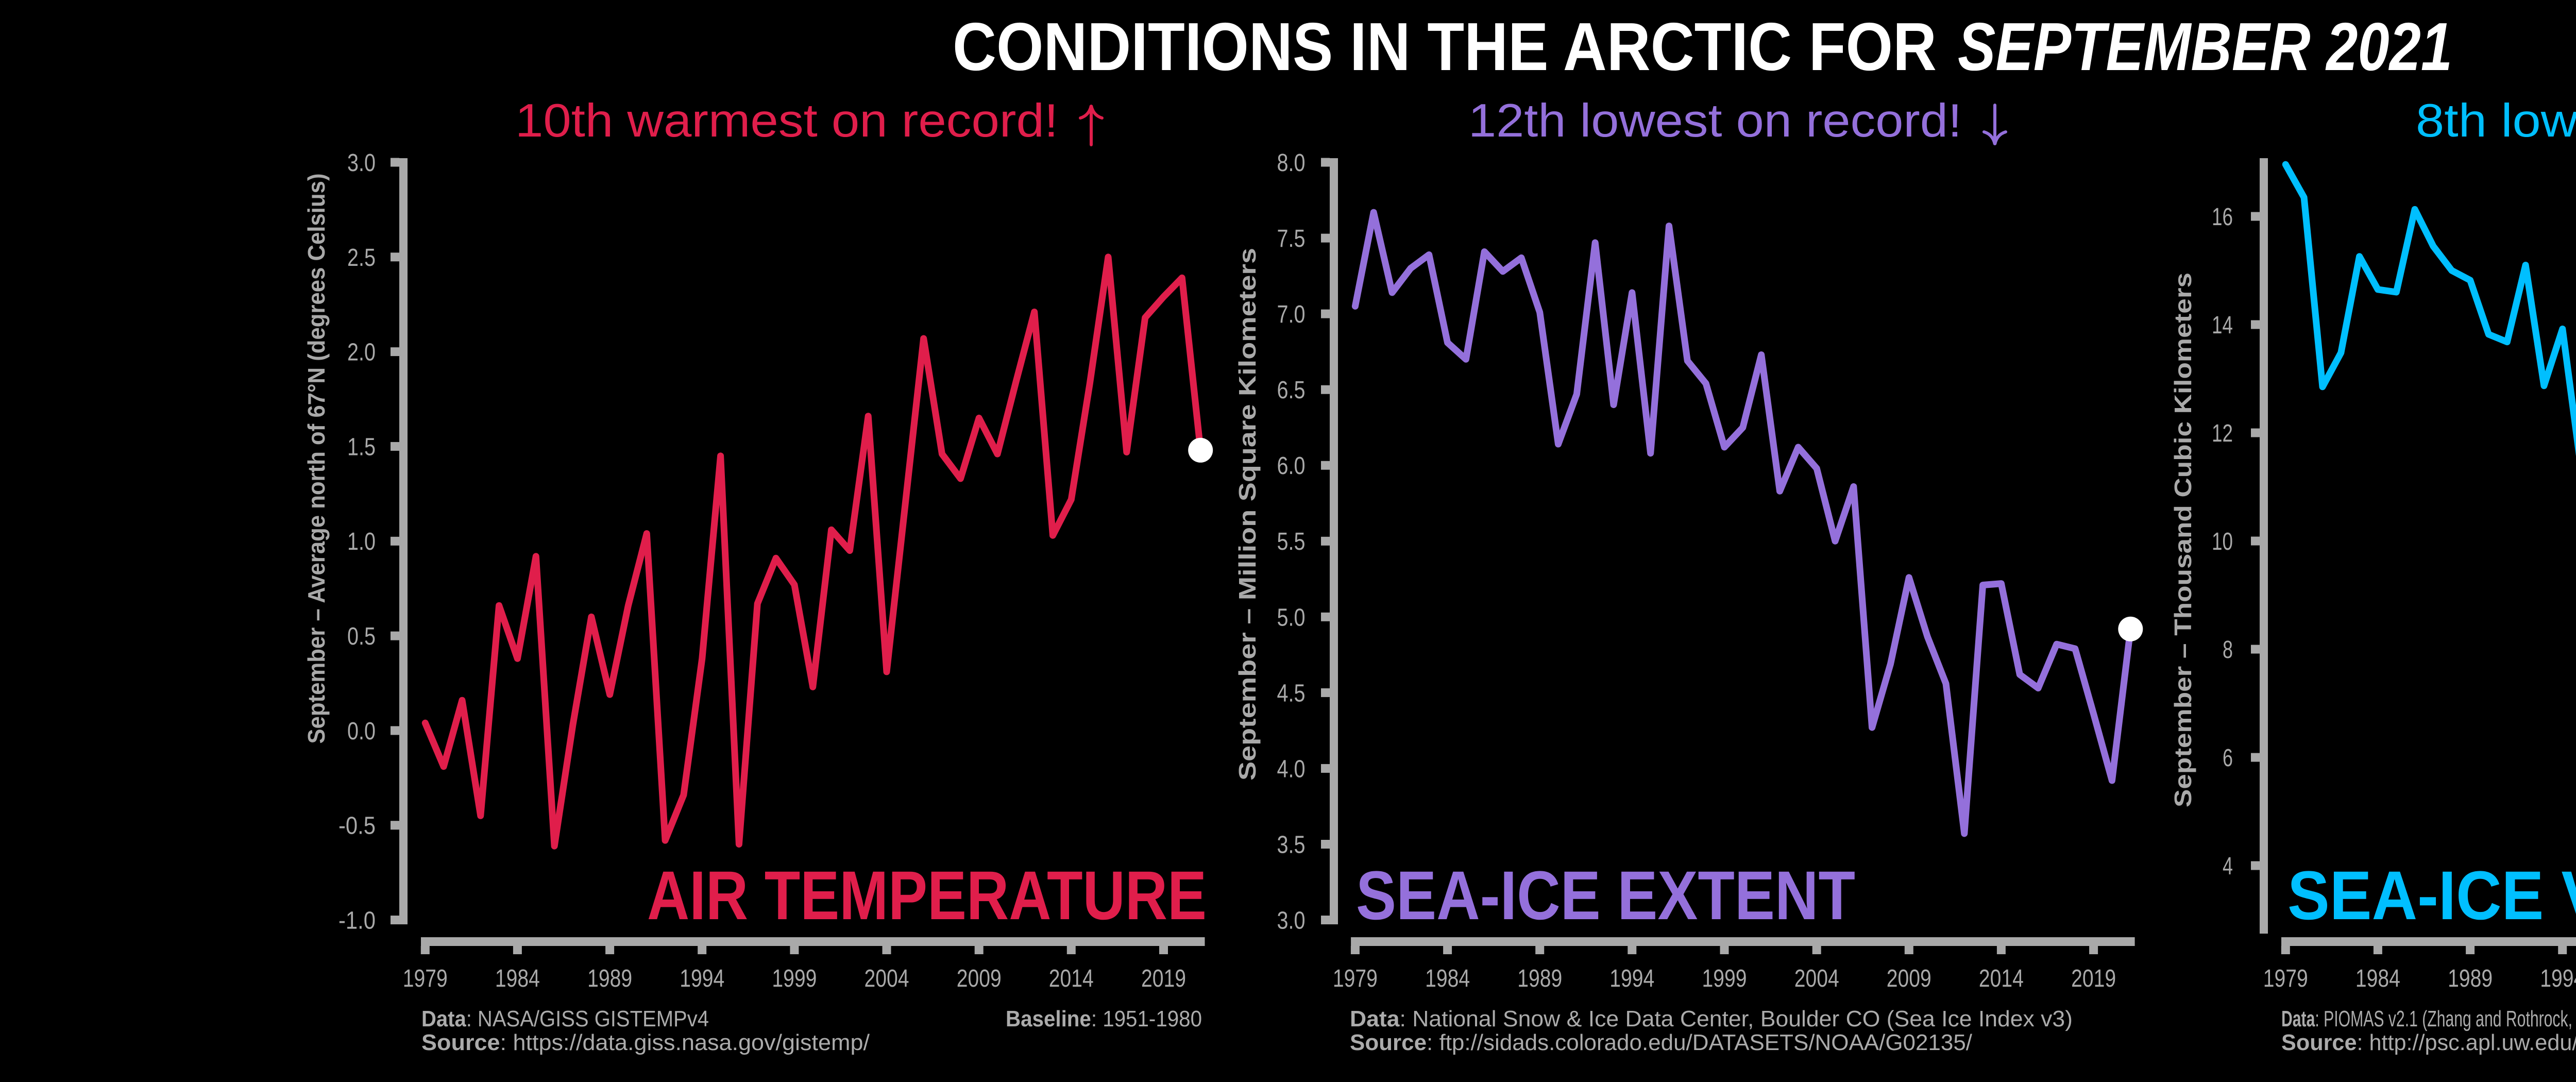 The width and height of the screenshot is (2576, 1082). I want to click on svg-text: 12, so click(2222, 433).